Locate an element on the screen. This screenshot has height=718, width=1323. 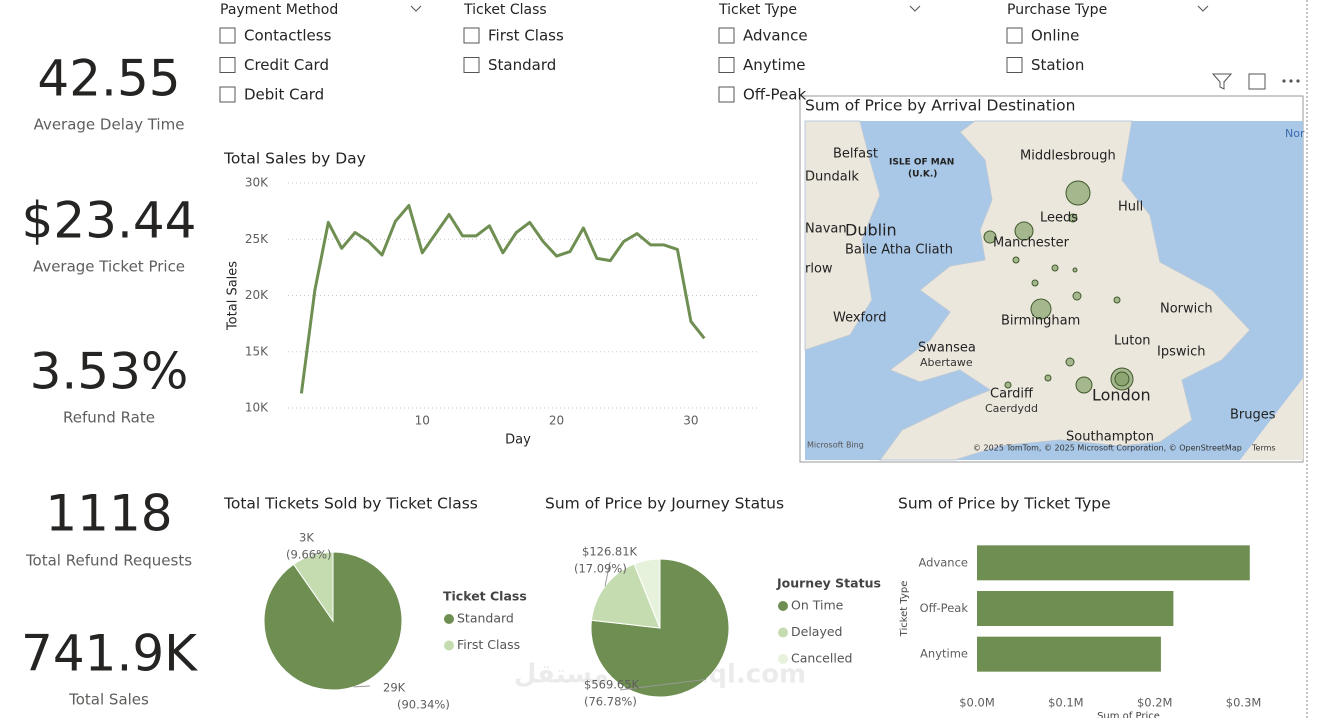
kpi-label: Total Refund Requests is located at coordinates (108, 561).